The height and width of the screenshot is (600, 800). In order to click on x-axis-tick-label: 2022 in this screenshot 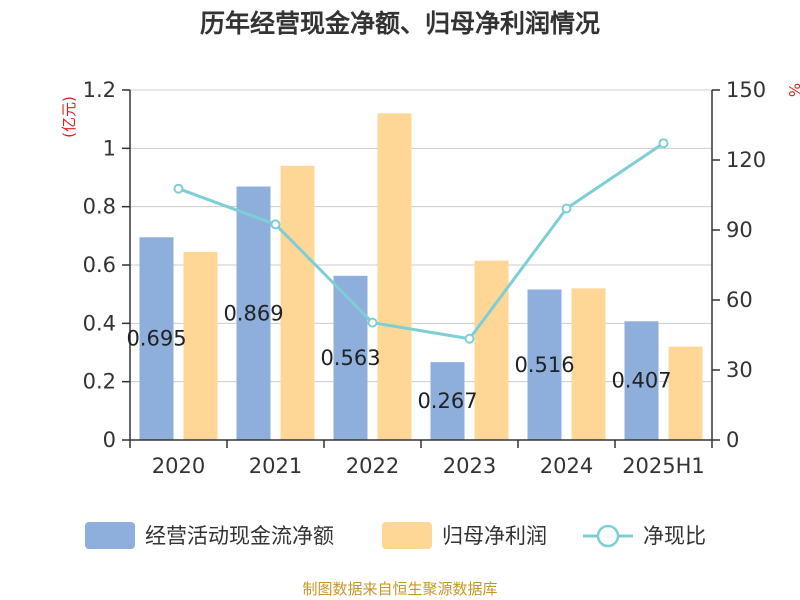, I will do `click(372, 466)`.